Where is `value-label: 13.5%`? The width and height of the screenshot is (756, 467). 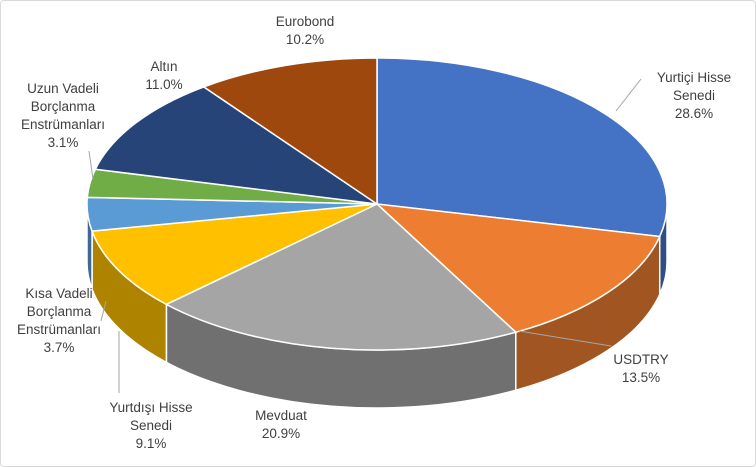
value-label: 13.5% is located at coordinates (641, 377).